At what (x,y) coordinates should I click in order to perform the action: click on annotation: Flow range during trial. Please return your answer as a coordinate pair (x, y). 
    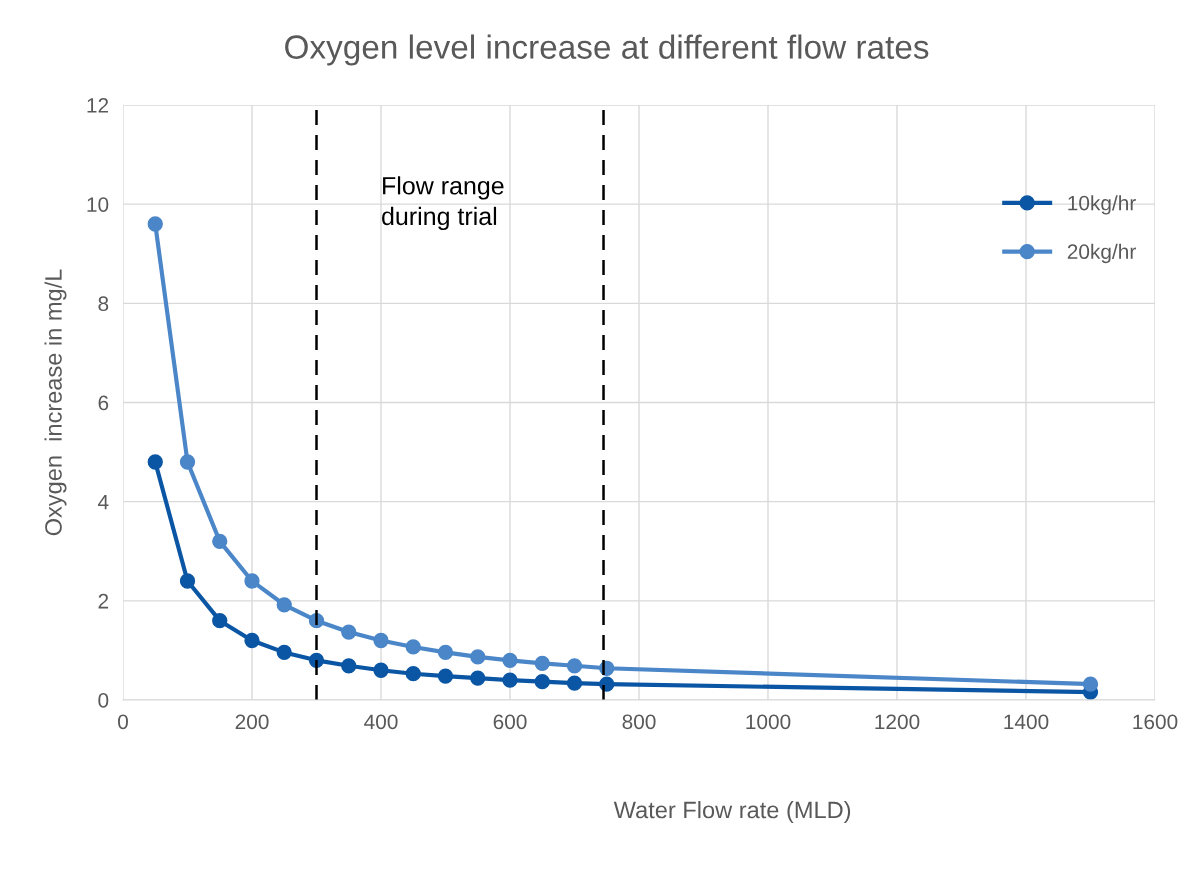
    Looking at the image, I should click on (443, 203).